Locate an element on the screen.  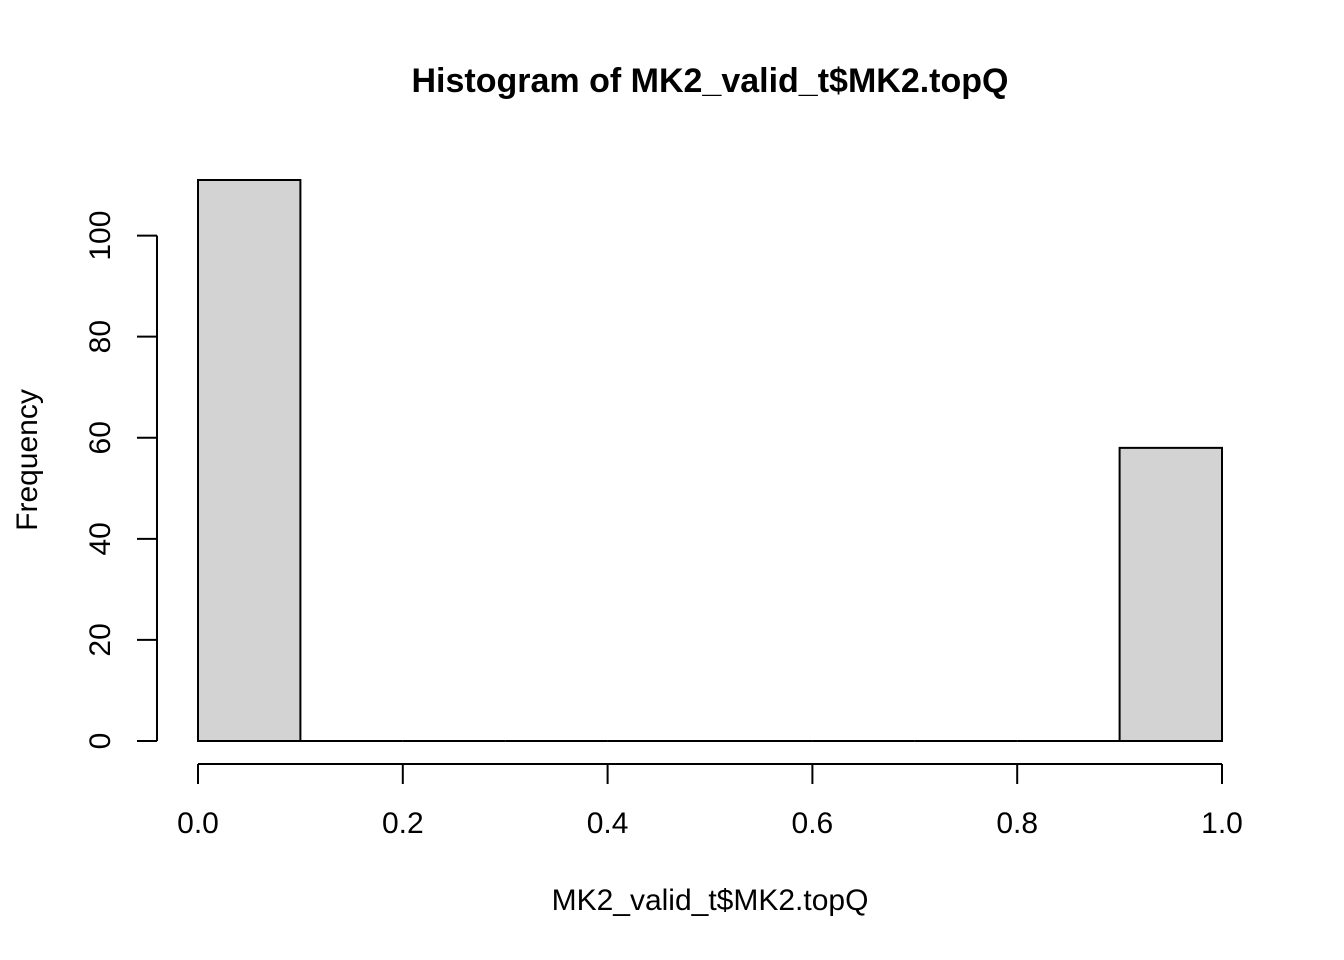
y-tick-label: 40 is located at coordinates (100, 538).